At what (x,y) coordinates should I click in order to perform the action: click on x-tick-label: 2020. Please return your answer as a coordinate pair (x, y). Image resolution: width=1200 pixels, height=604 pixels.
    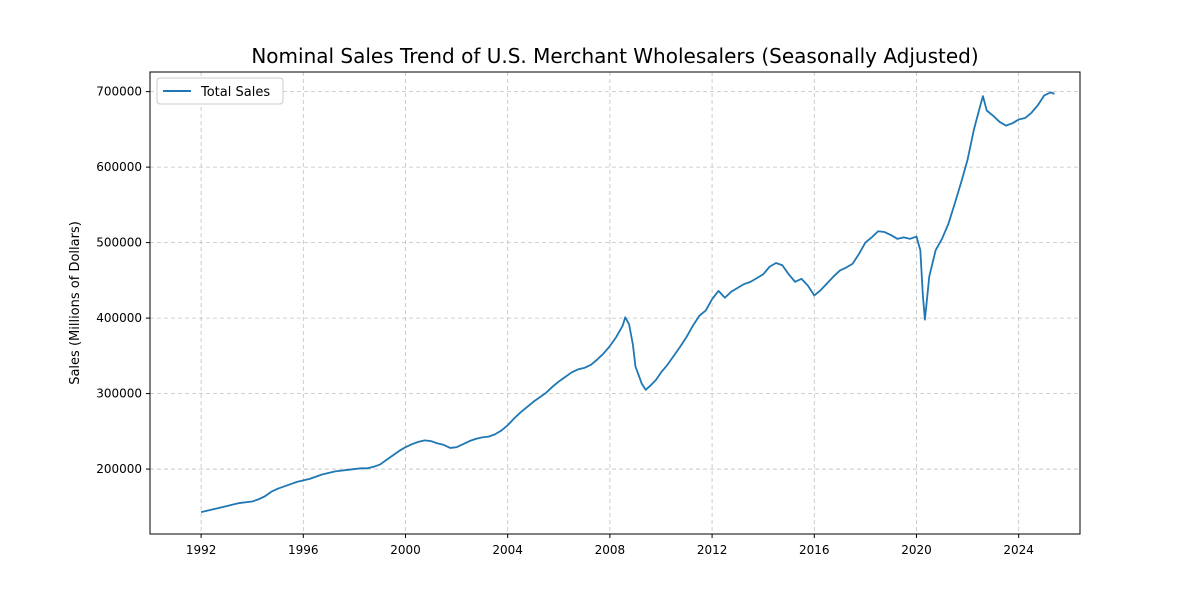
    Looking at the image, I should click on (916, 550).